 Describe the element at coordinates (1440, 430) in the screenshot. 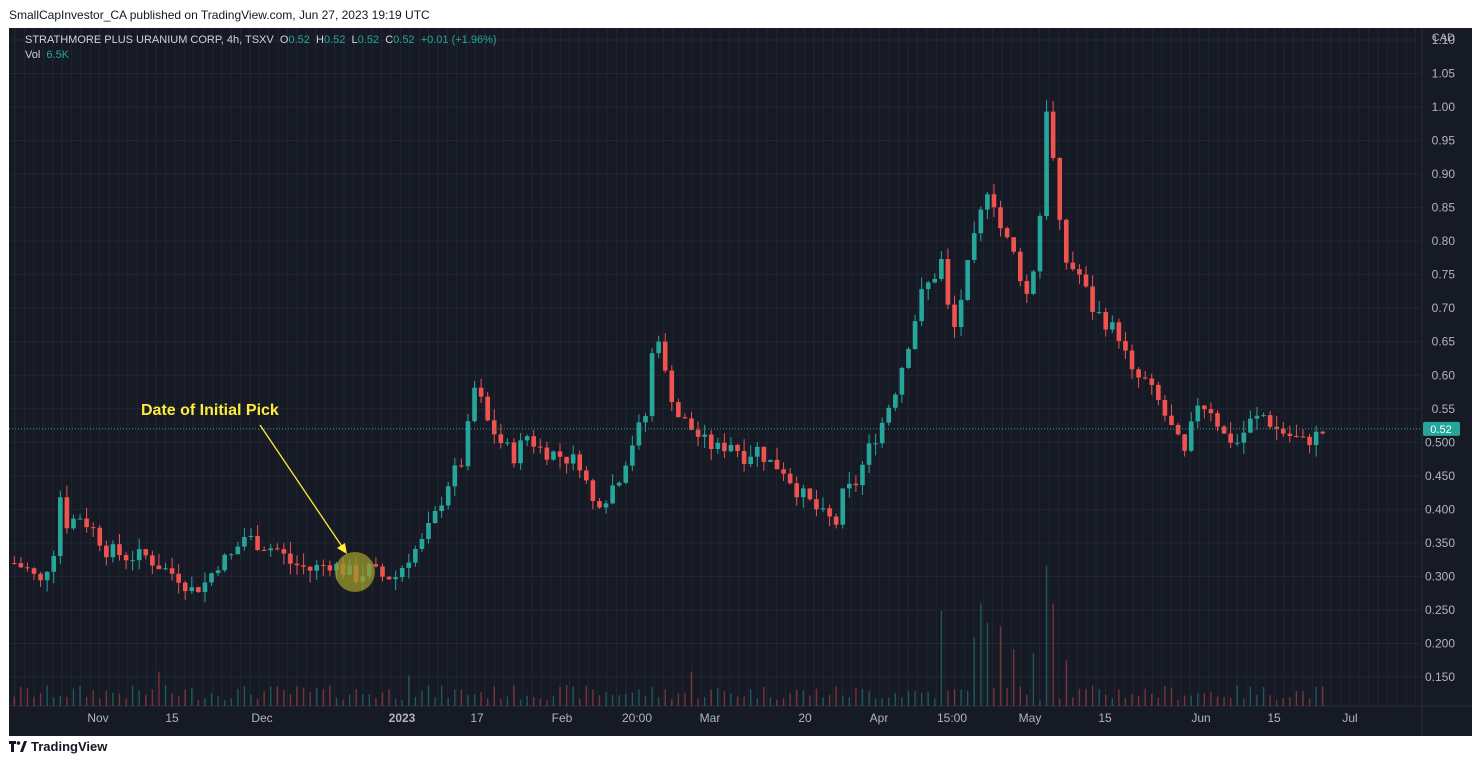

I see `last-price-tag-label: 0.52` at that location.